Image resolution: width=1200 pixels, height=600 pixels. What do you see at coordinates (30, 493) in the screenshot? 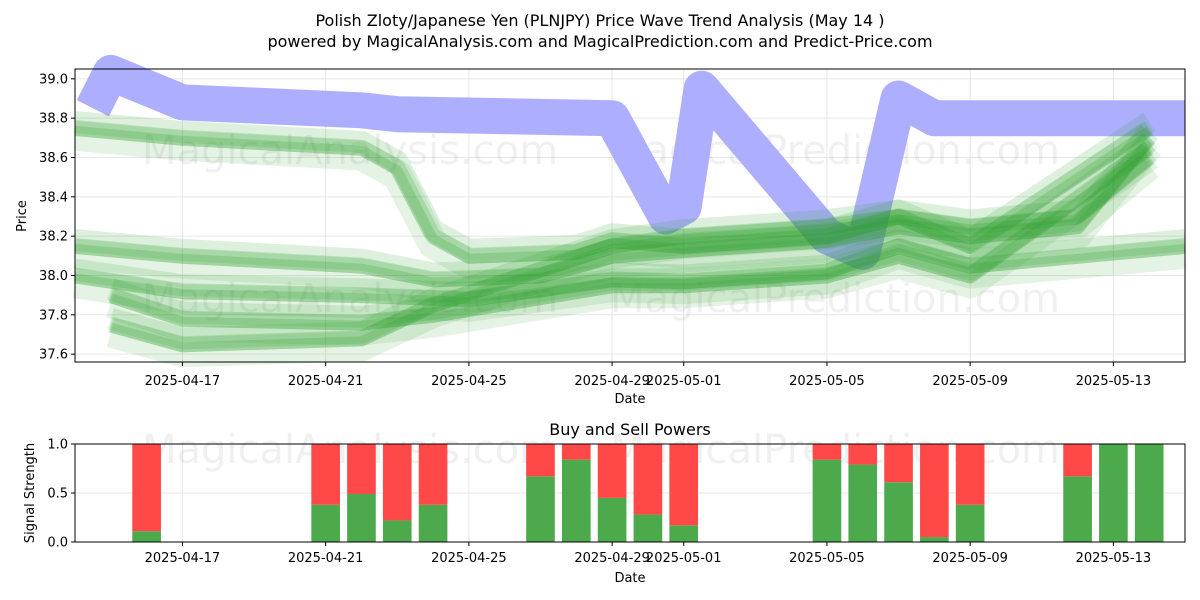
I see `signal-y-label: Signal Strength` at bounding box center [30, 493].